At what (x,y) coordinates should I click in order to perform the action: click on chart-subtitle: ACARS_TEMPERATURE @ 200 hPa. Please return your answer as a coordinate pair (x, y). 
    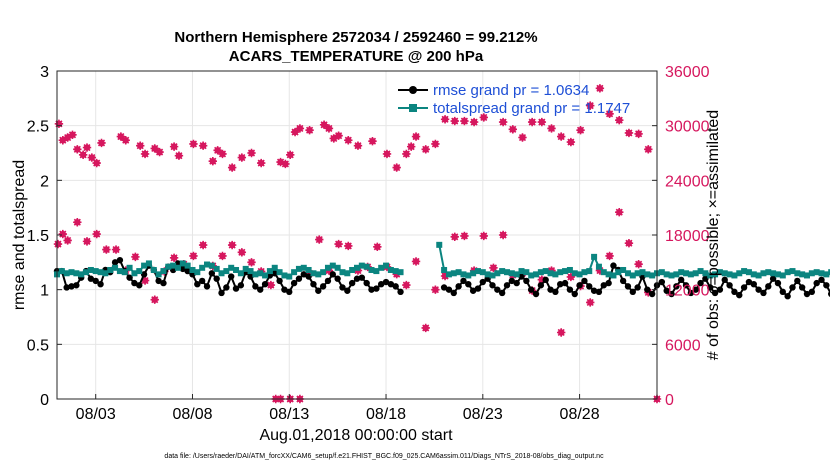
    Looking at the image, I should click on (356, 56).